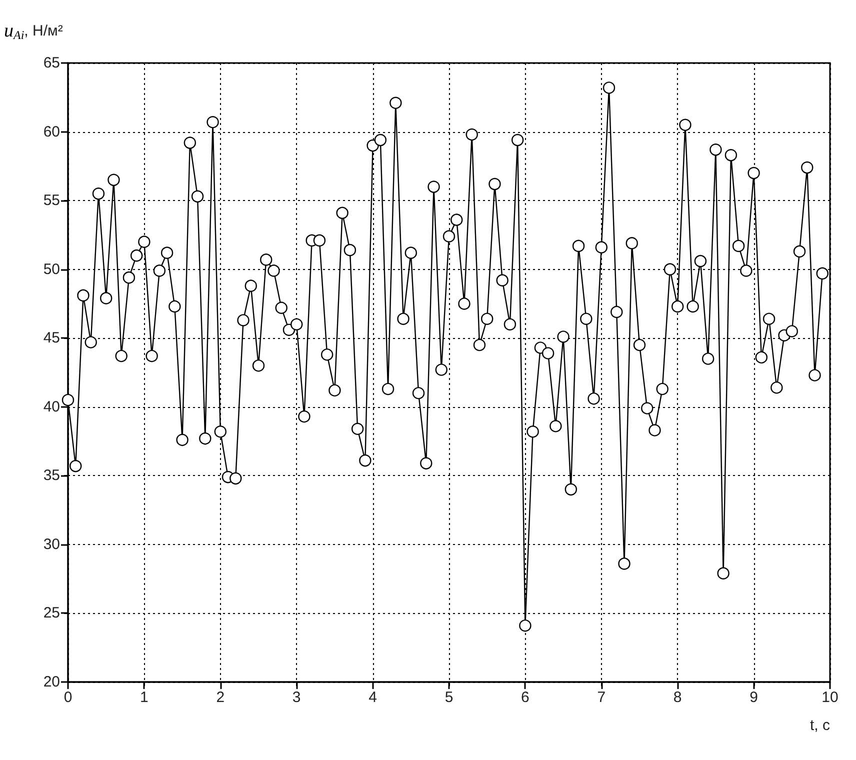 The height and width of the screenshot is (760, 856). What do you see at coordinates (51, 475) in the screenshot?
I see `y-tick-label: 35` at bounding box center [51, 475].